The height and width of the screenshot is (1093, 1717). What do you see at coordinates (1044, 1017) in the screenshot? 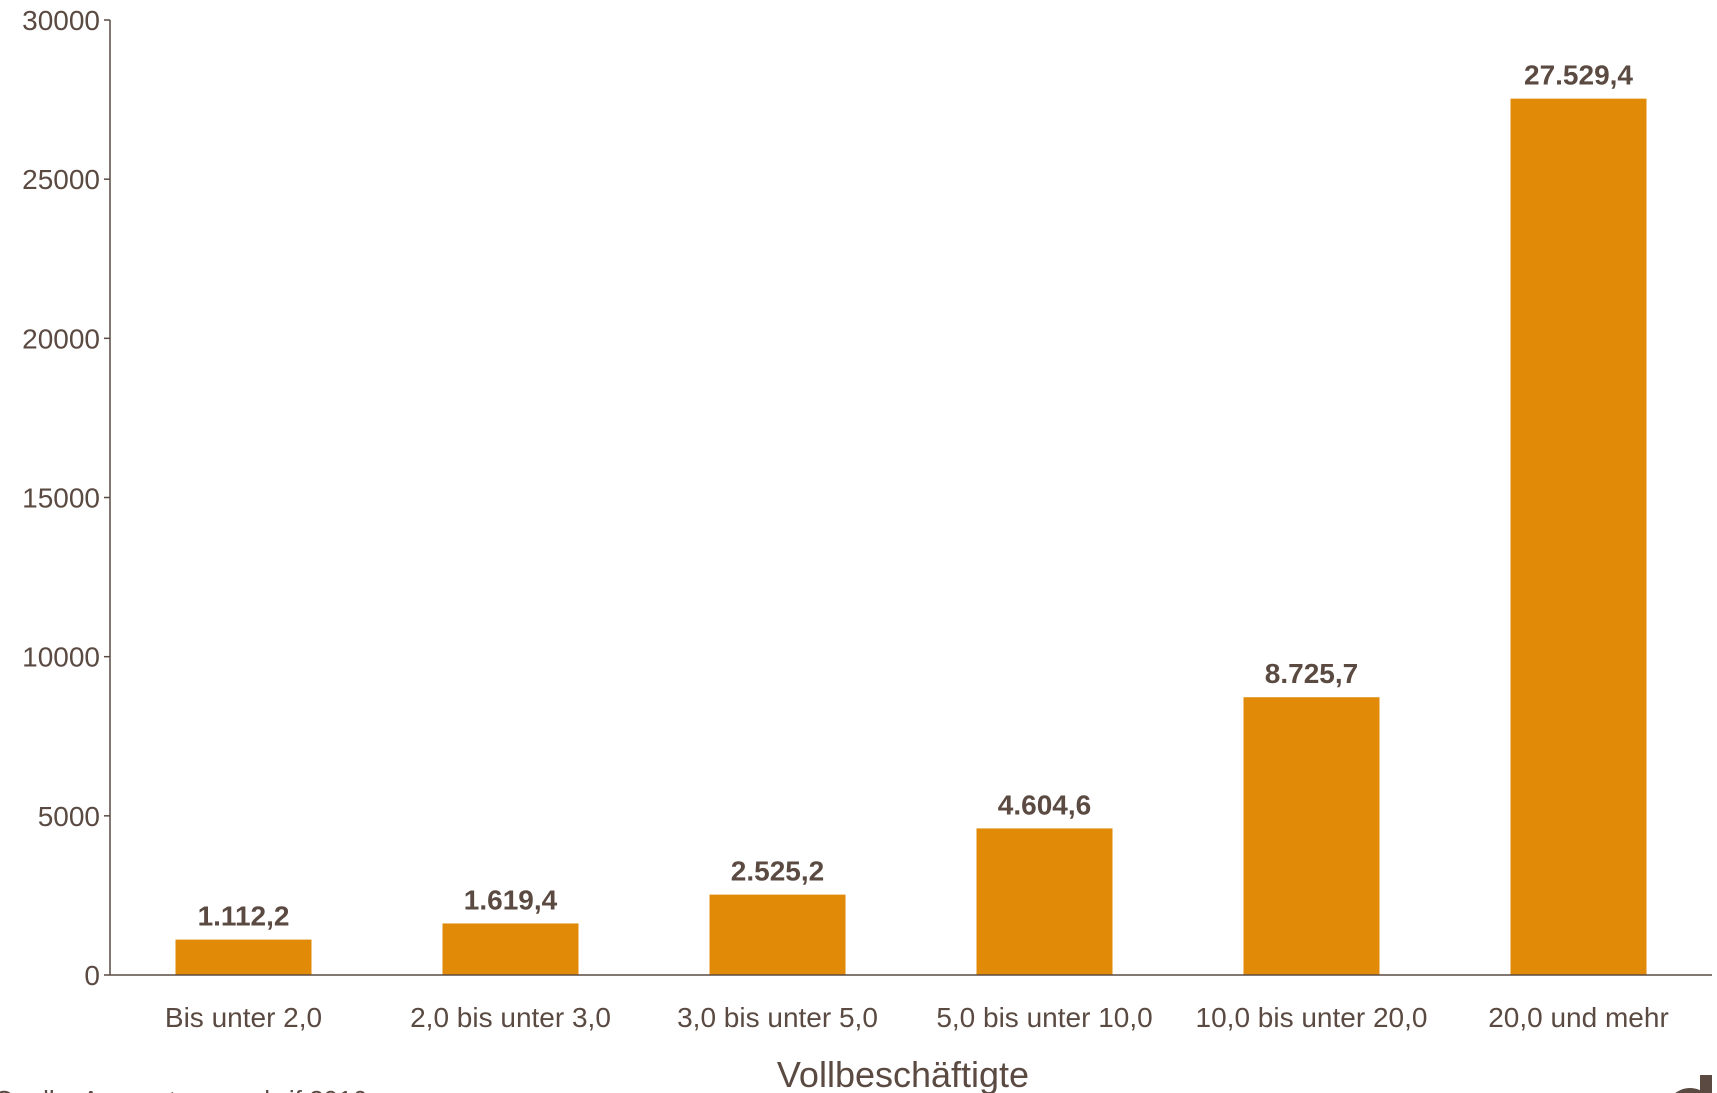
I see `x-tick-label: 5,0 bis unter 10,0` at bounding box center [1044, 1017].